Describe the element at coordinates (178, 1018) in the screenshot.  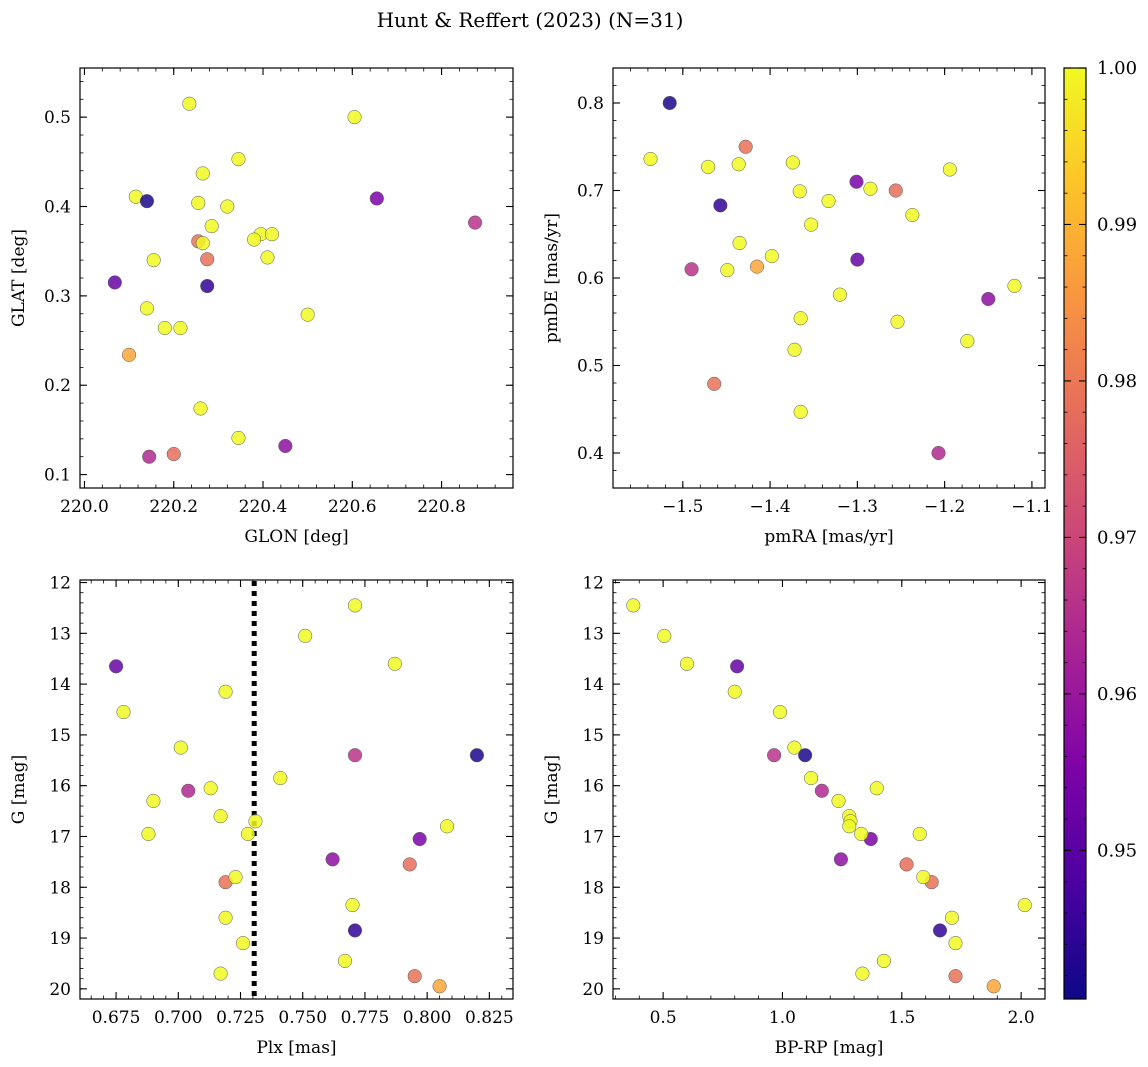
I see `x-tick-label: 0.700` at that location.